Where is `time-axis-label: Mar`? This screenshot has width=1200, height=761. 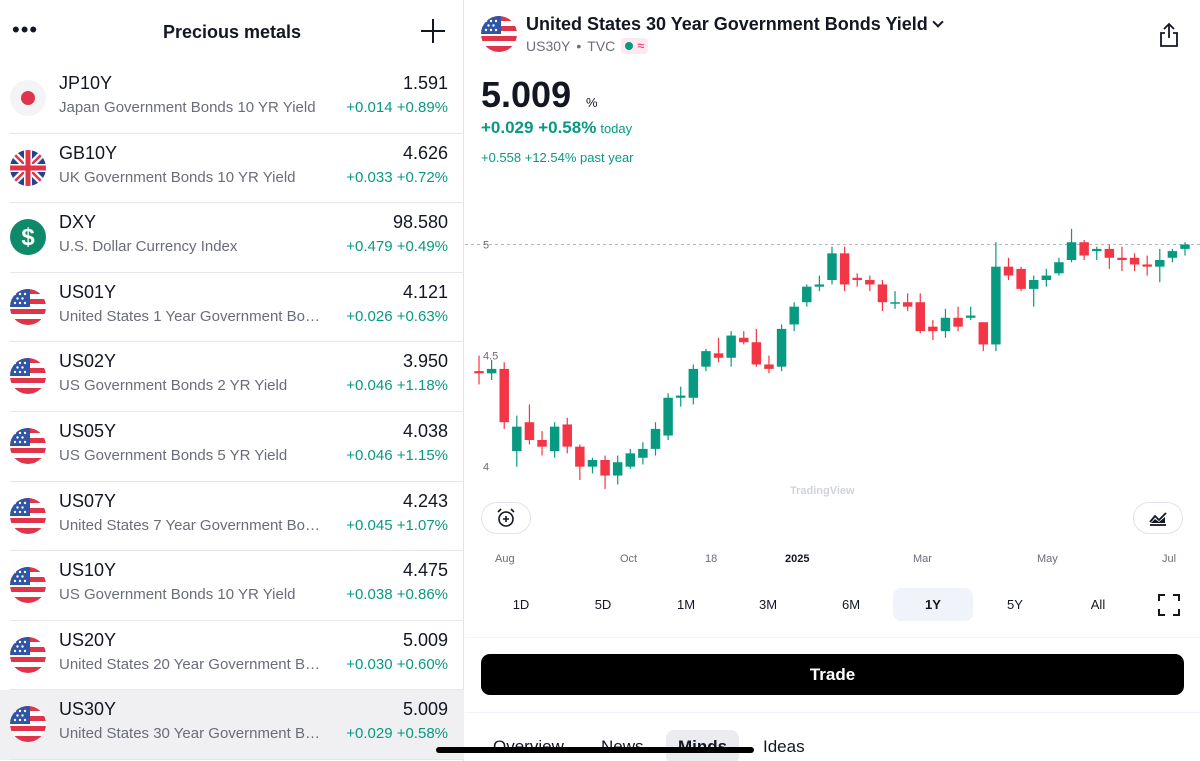
time-axis-label: Mar is located at coordinates (922, 559).